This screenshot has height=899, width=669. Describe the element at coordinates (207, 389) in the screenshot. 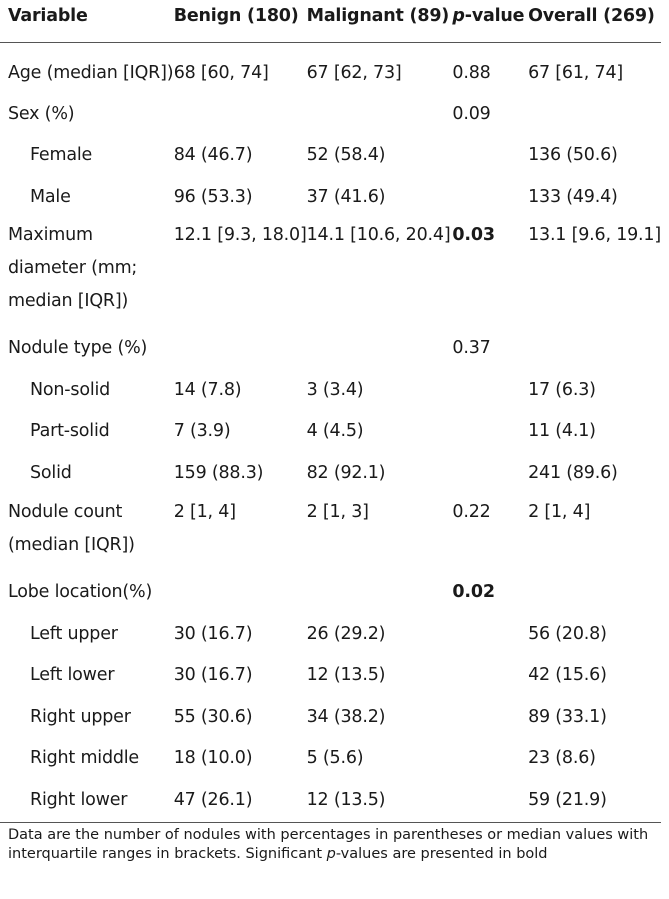

I see `cell-benign: 14 (7.8)` at that location.